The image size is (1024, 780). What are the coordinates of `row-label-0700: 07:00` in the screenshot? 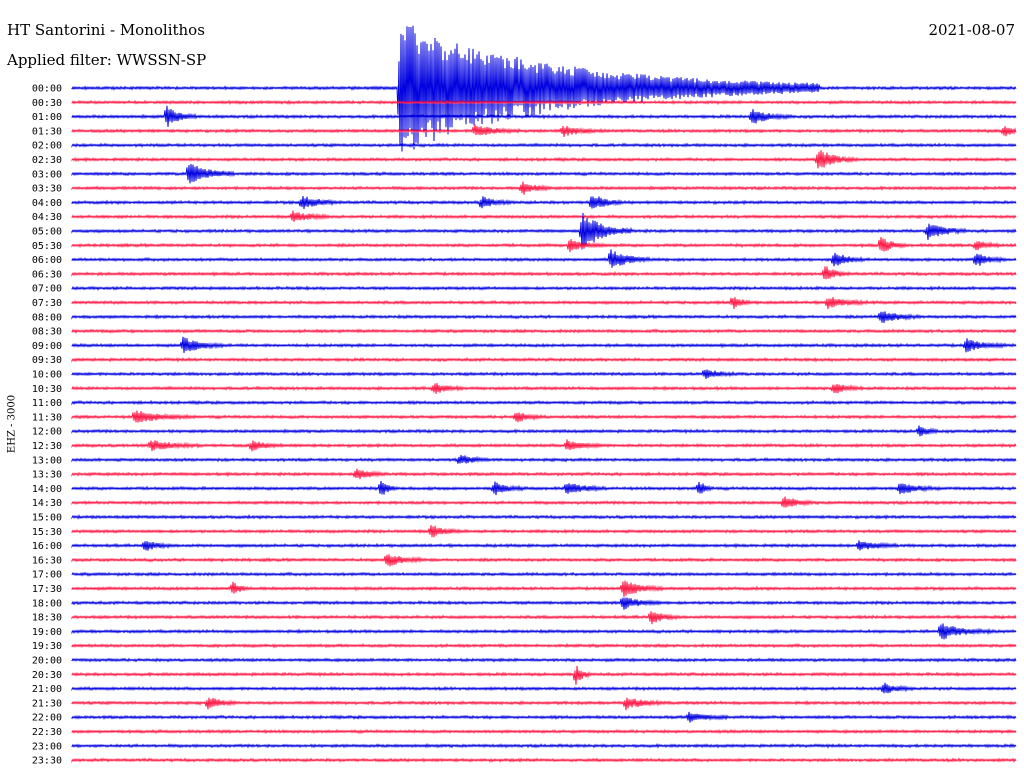 It's located at (47, 289).